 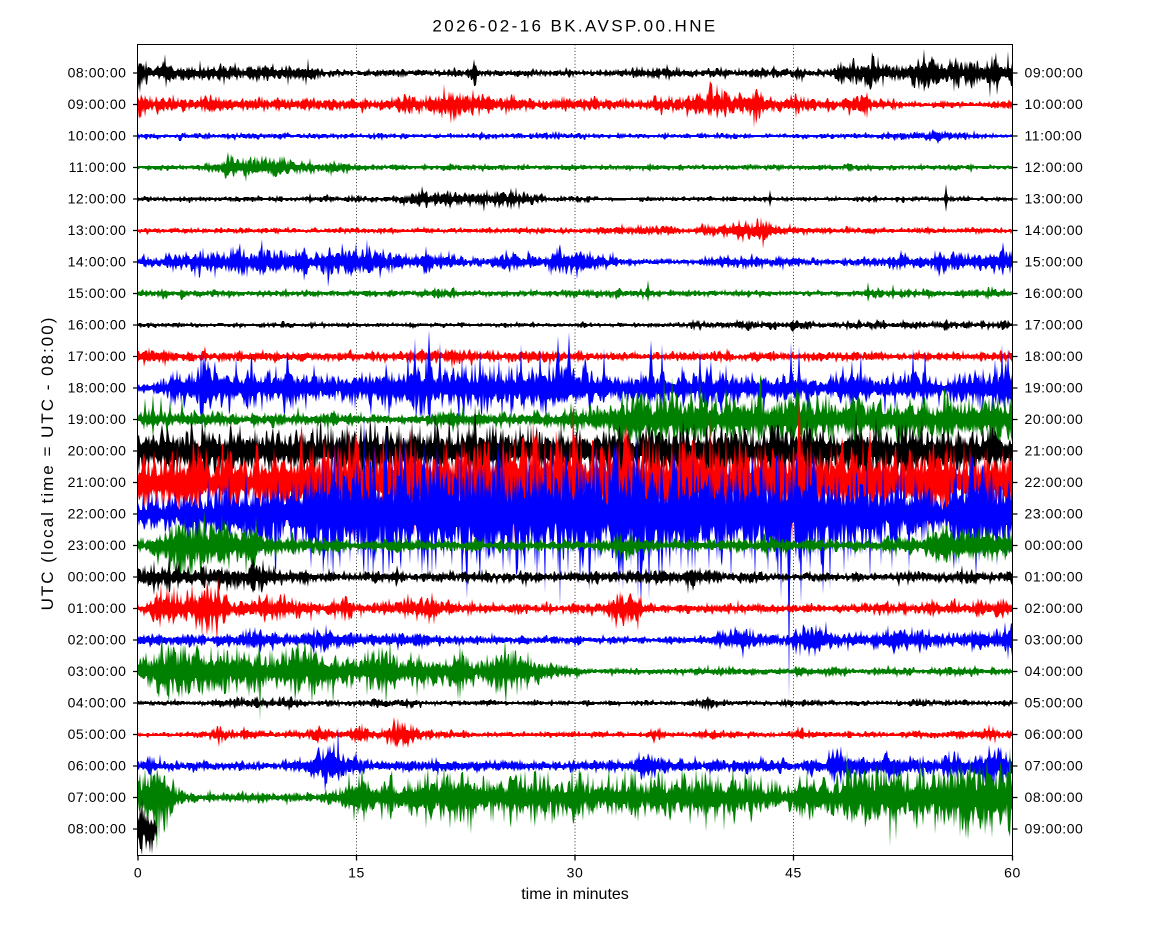 I want to click on svg-text: time in minutes, so click(x=575, y=894).